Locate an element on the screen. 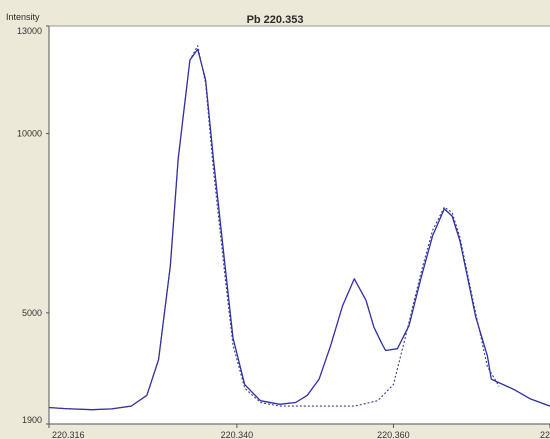 The height and width of the screenshot is (439, 550). chart-title: Pb 220.353 is located at coordinates (275, 20).